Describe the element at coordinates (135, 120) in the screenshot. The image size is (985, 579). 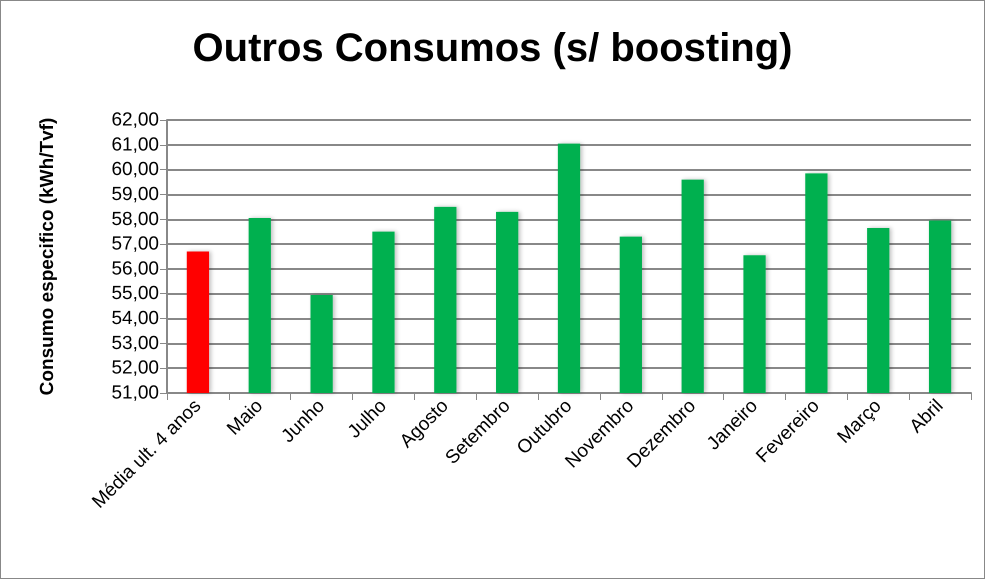
I see `y-tick-label: 62,00` at that location.